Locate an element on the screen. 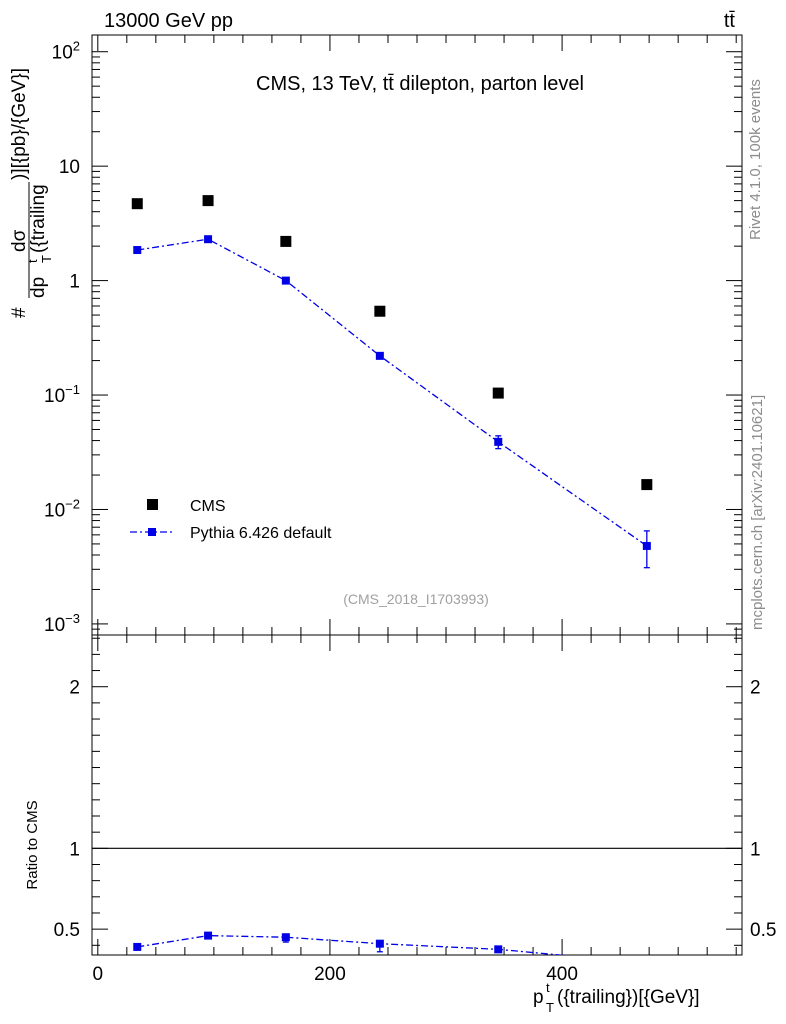 The width and height of the screenshot is (786, 1024). y-tick-label: 10⁻² is located at coordinates (62, 508).